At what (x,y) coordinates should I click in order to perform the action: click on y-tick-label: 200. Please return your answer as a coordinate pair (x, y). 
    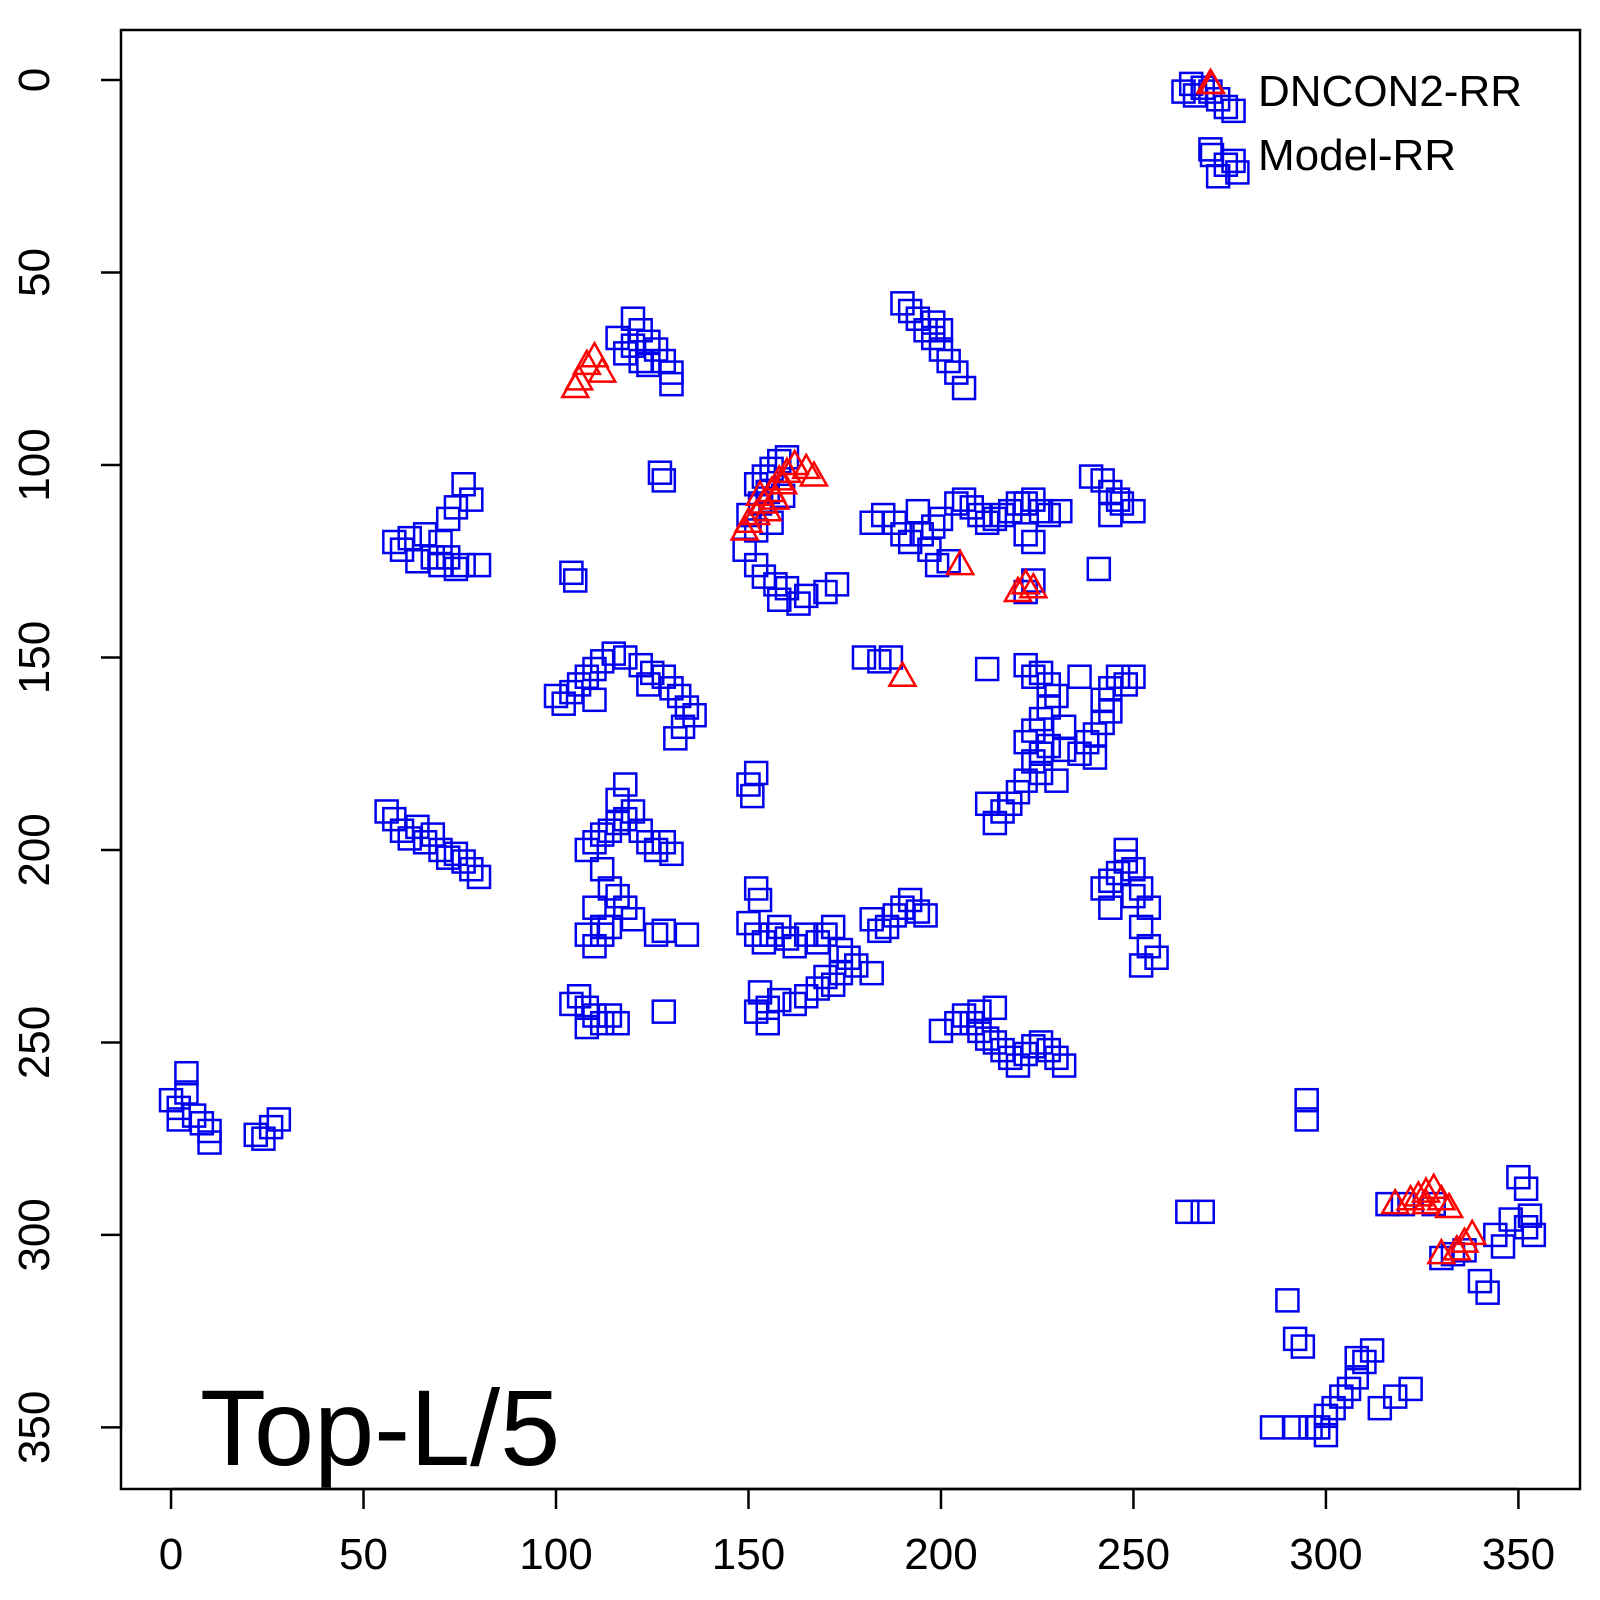
    Looking at the image, I should click on (34, 849).